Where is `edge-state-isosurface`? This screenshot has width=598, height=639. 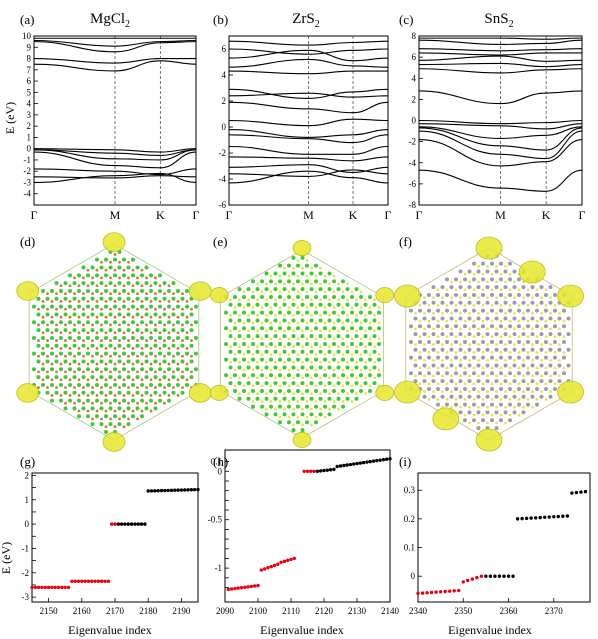
edge-state-isosurface is located at coordinates (407, 296).